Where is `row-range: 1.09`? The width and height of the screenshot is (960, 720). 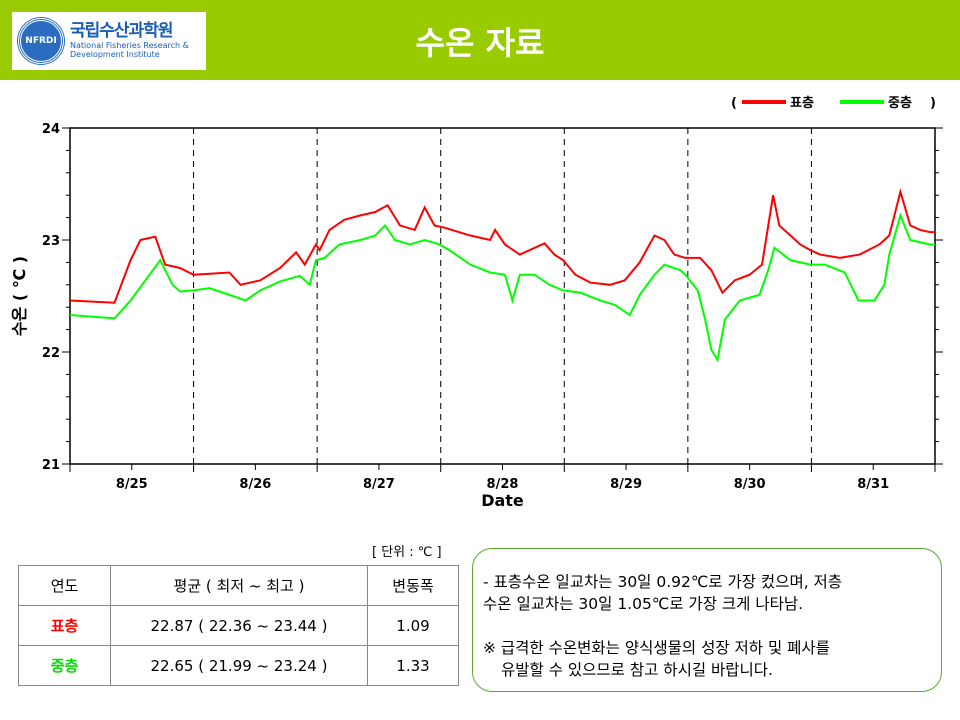
row-range: 1.09 is located at coordinates (413, 625).